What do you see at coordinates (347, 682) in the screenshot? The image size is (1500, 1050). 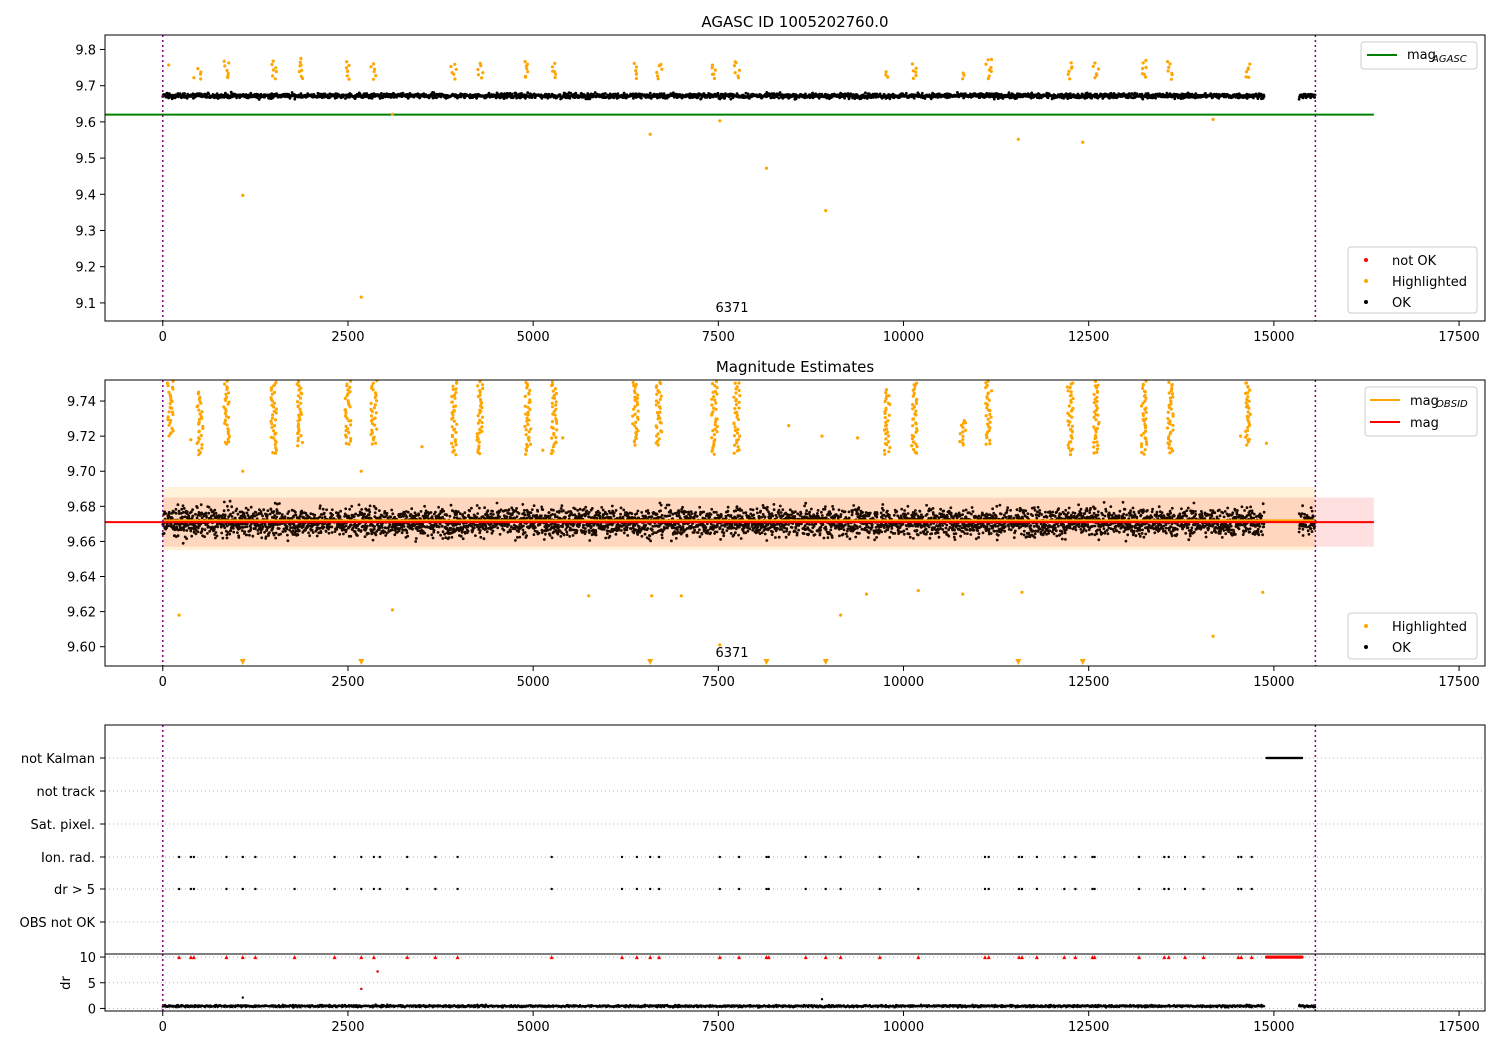 I see `p2-xtick-label: 2500` at bounding box center [347, 682].